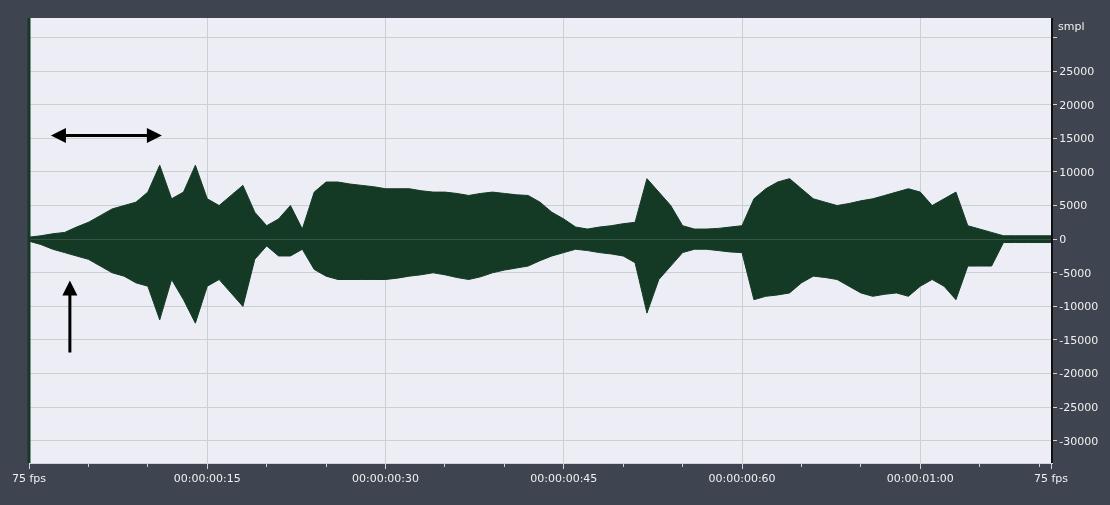  I want to click on y-tick-label: 25000, so click(1077, 71).